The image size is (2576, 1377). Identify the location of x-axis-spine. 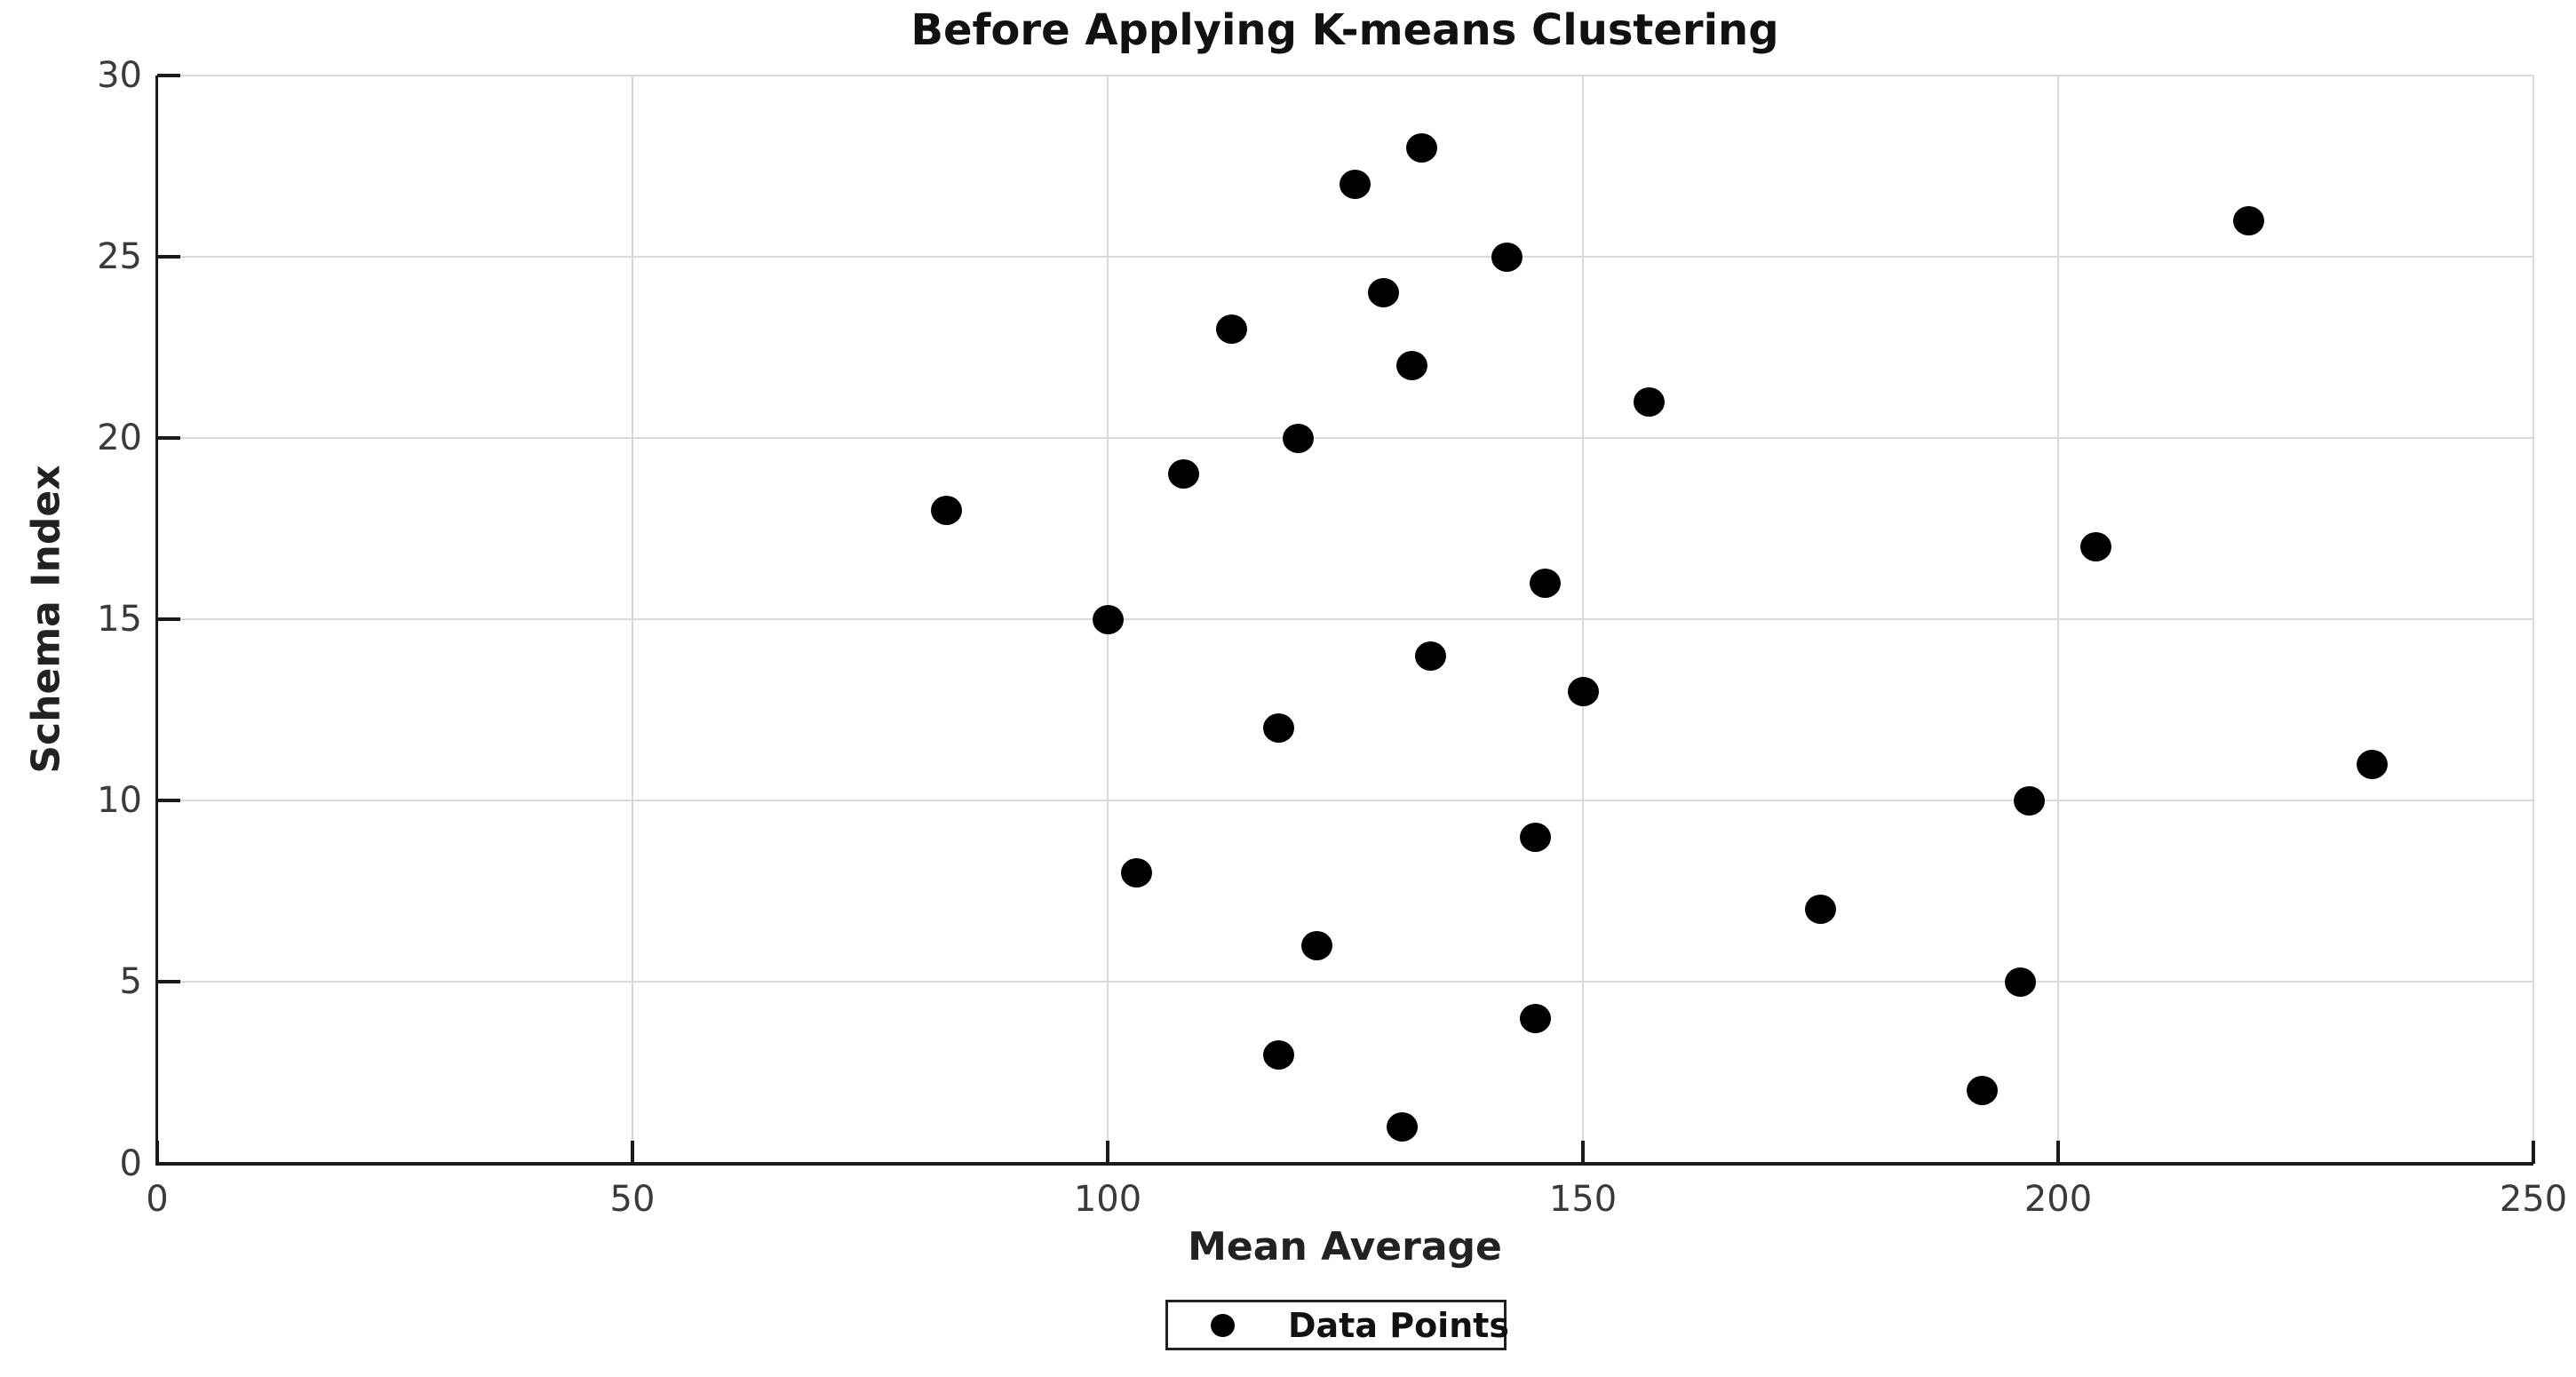
(1344, 1163).